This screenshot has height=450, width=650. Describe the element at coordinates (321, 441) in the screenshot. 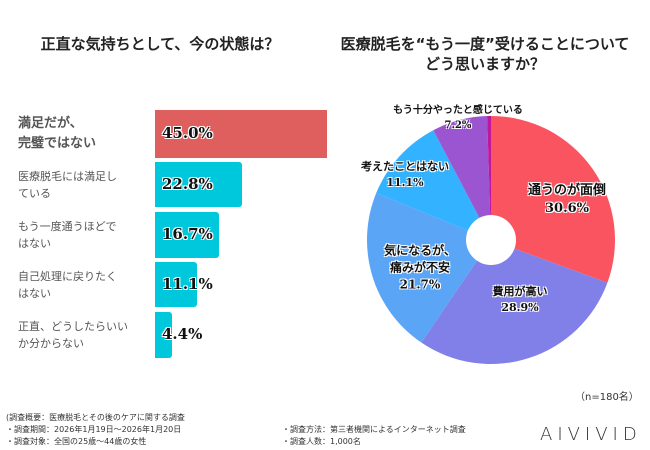

I see `footer-count: ・調査人数：1,000名` at that location.